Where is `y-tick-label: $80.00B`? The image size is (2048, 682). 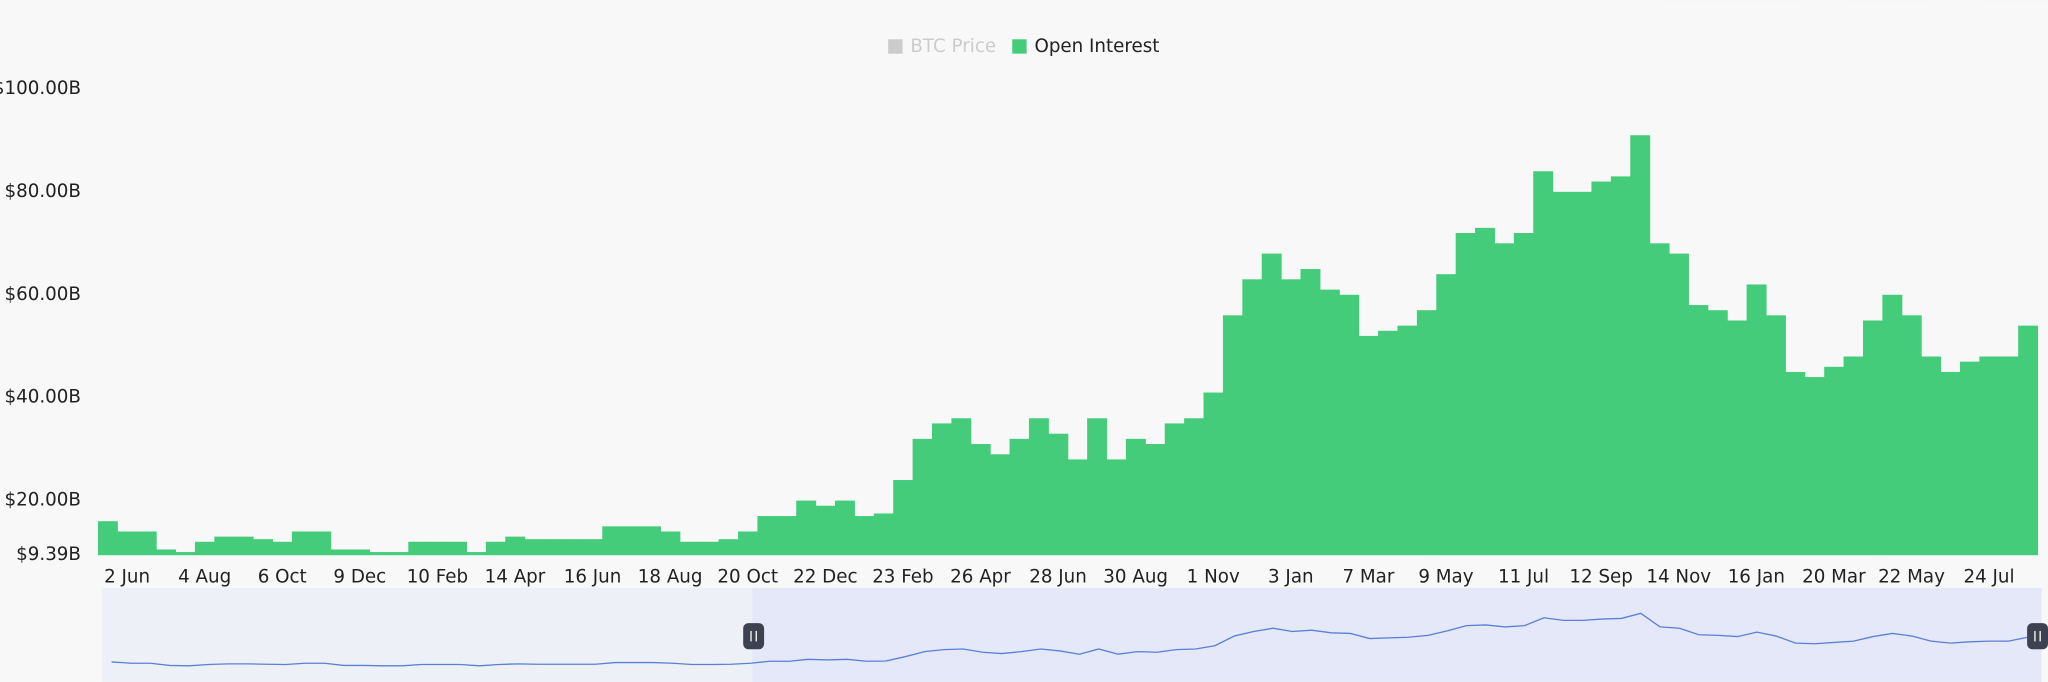 y-tick-label: $80.00B is located at coordinates (43, 191).